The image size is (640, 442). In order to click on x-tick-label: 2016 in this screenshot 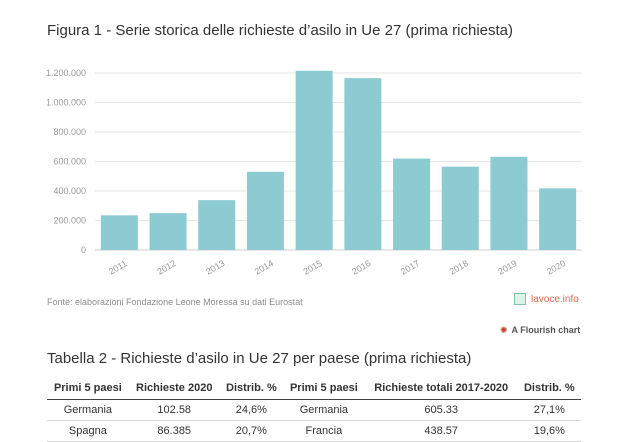, I will do `click(361, 267)`.